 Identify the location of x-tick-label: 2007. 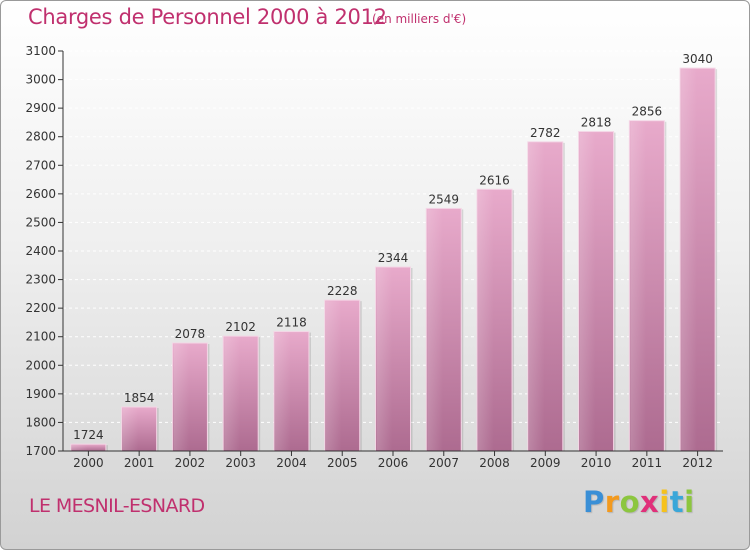
(443, 463).